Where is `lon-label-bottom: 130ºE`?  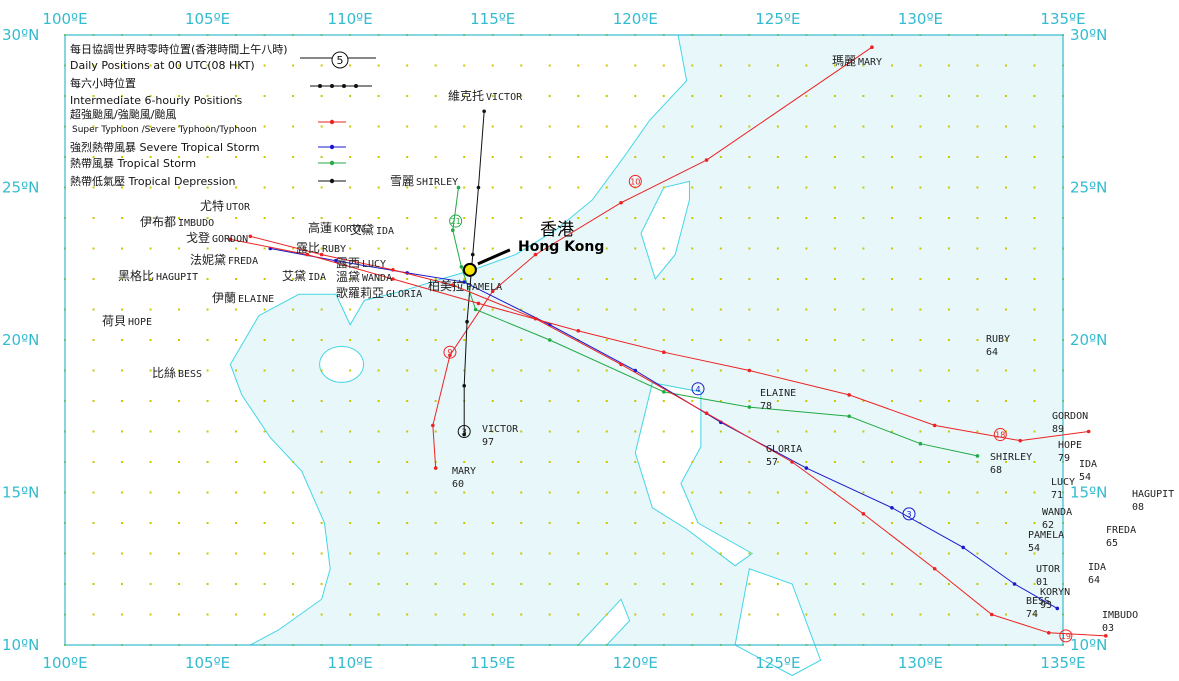 lon-label-bottom: 130ºE is located at coordinates (920, 663).